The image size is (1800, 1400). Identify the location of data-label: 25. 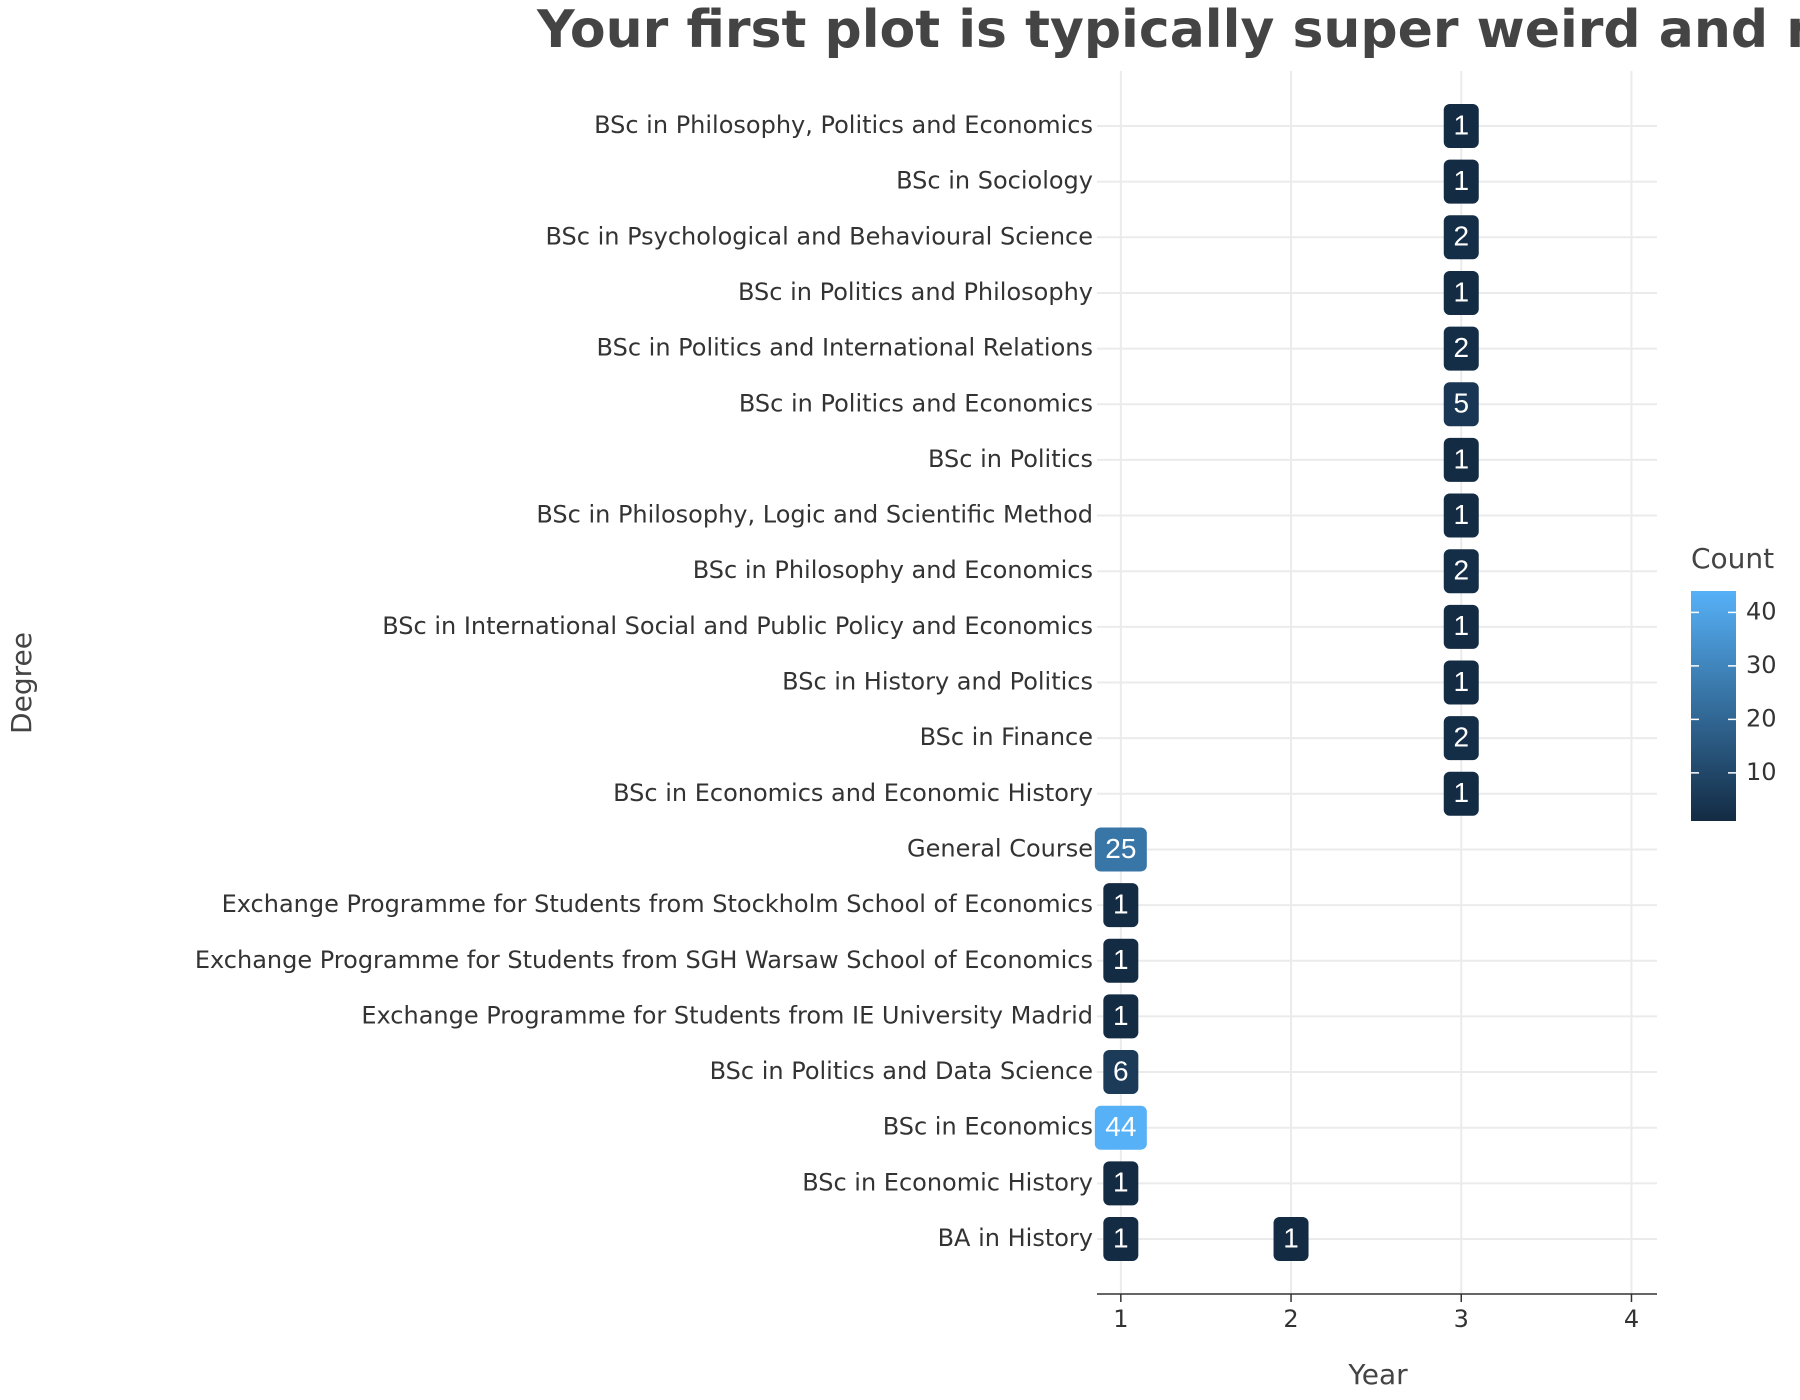
(1120, 848).